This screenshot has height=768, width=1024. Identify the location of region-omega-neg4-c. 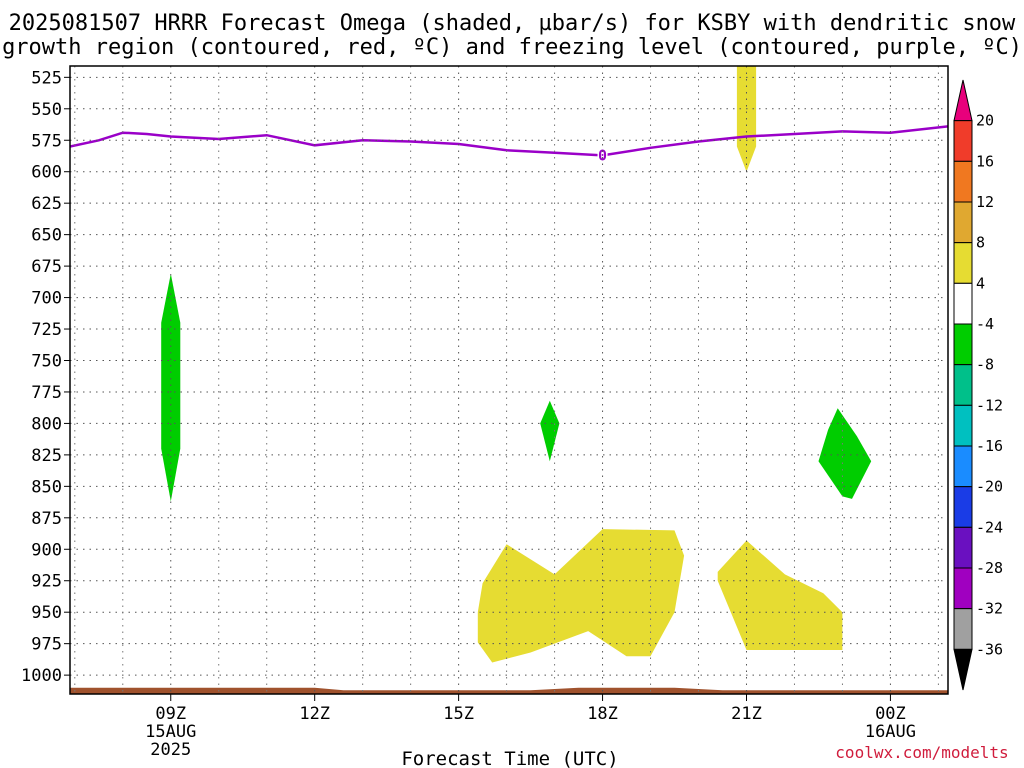
(845, 453).